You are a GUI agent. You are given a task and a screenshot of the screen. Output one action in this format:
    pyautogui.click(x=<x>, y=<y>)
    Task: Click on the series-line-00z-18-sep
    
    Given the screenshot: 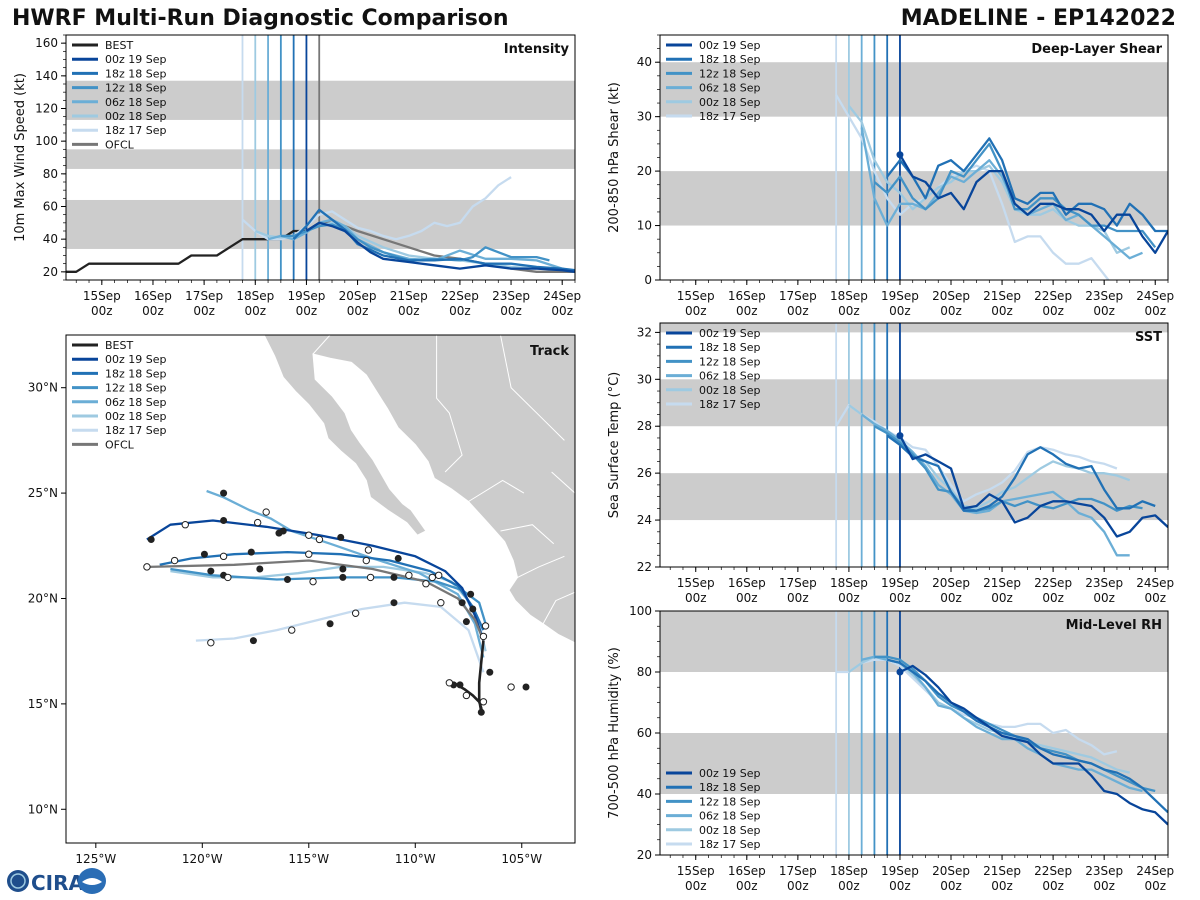 What is the action you would take?
    pyautogui.click(x=989, y=179)
    